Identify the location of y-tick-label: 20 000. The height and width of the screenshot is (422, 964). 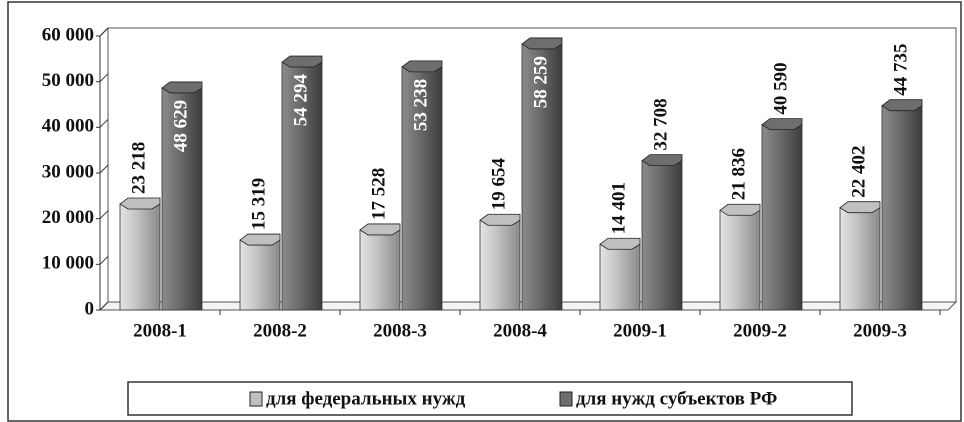
(68, 217).